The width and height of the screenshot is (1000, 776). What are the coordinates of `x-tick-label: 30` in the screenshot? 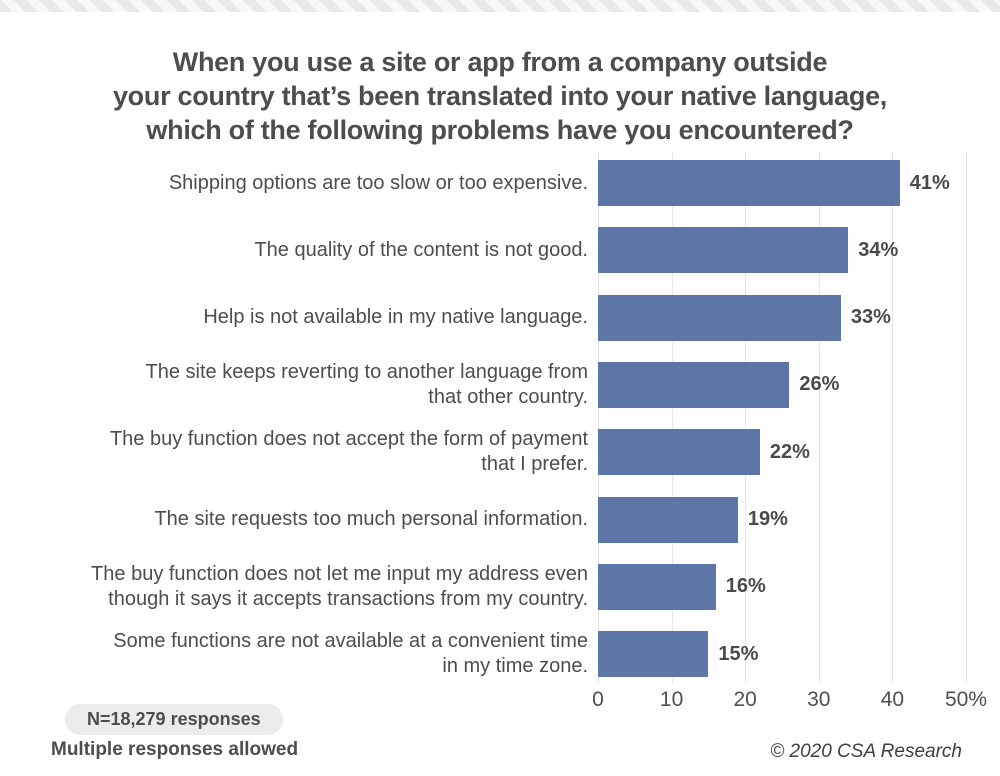 It's located at (819, 699).